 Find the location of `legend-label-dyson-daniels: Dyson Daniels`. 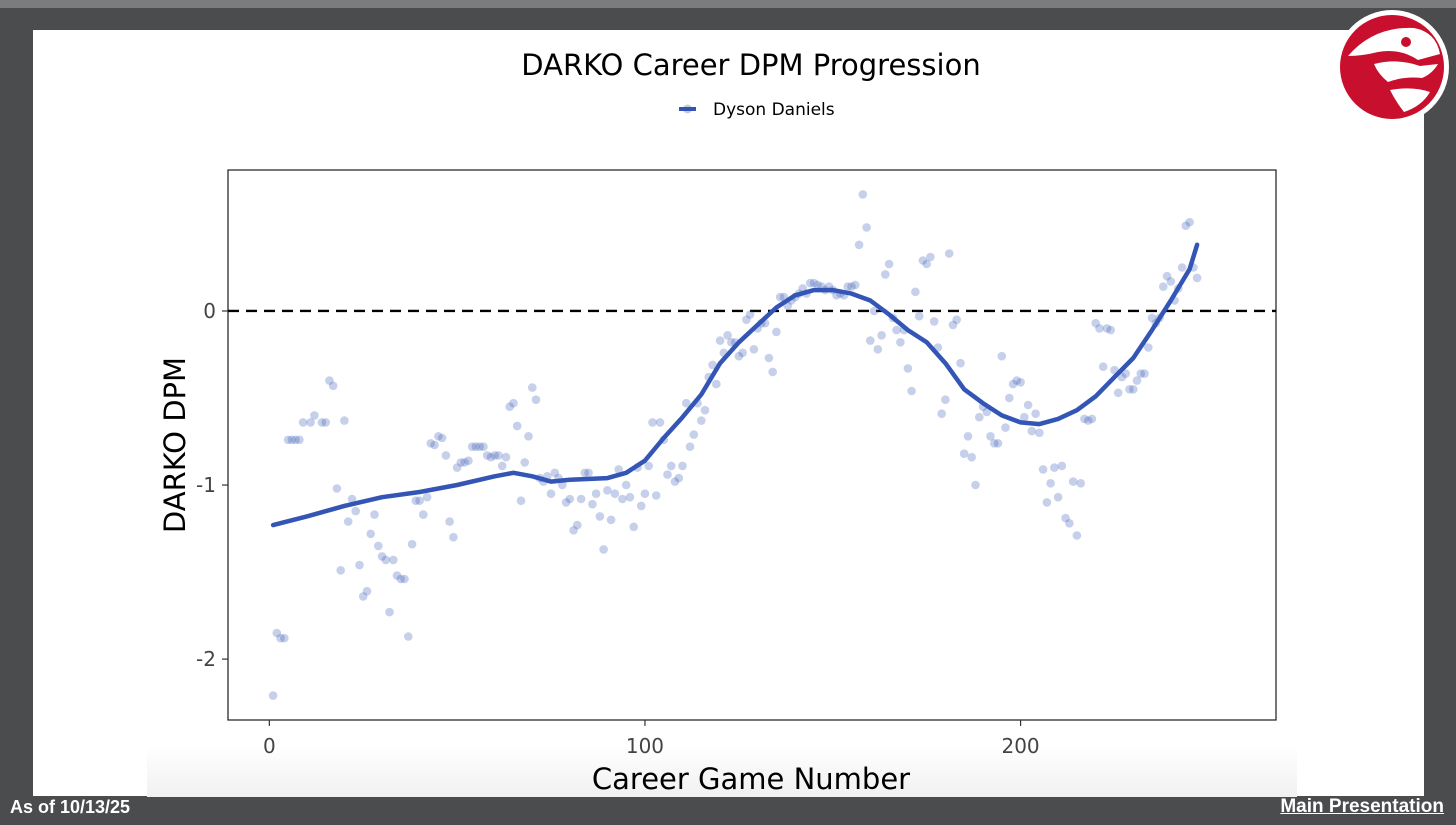

legend-label-dyson-daniels: Dyson Daniels is located at coordinates (774, 110).